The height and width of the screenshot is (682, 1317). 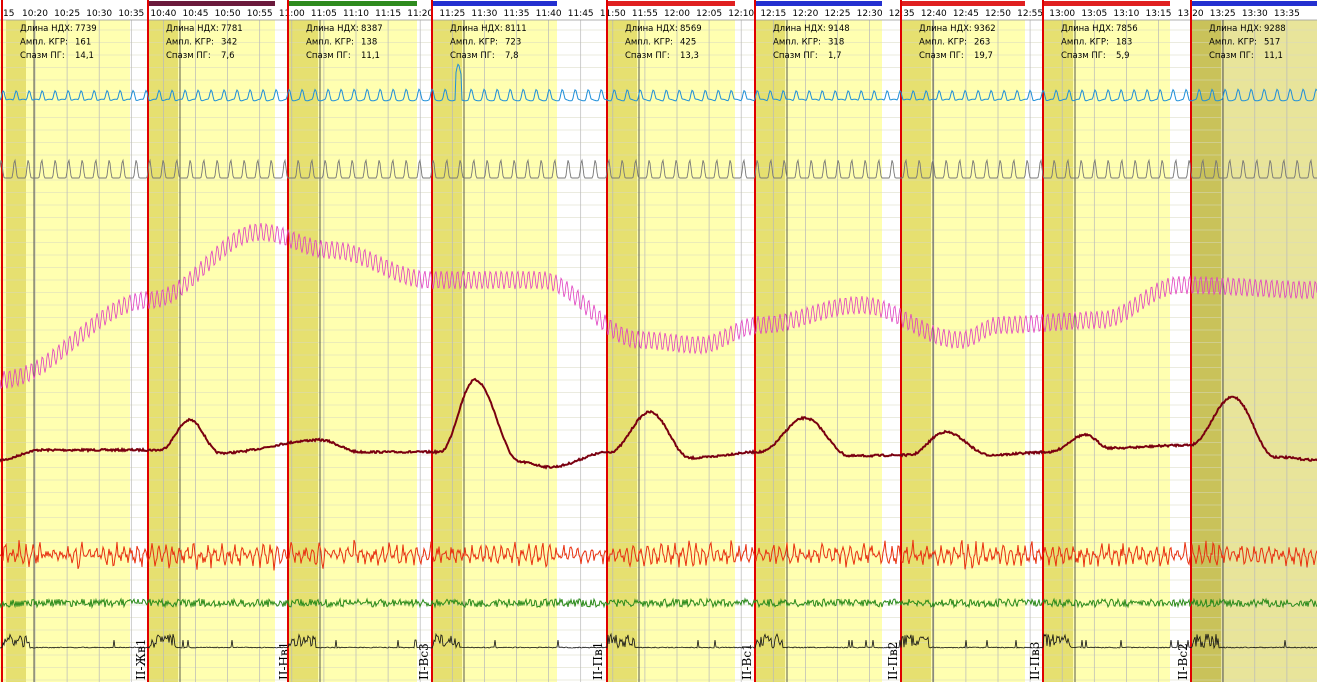 I want to click on time-label: :15, so click(x=7, y=14).